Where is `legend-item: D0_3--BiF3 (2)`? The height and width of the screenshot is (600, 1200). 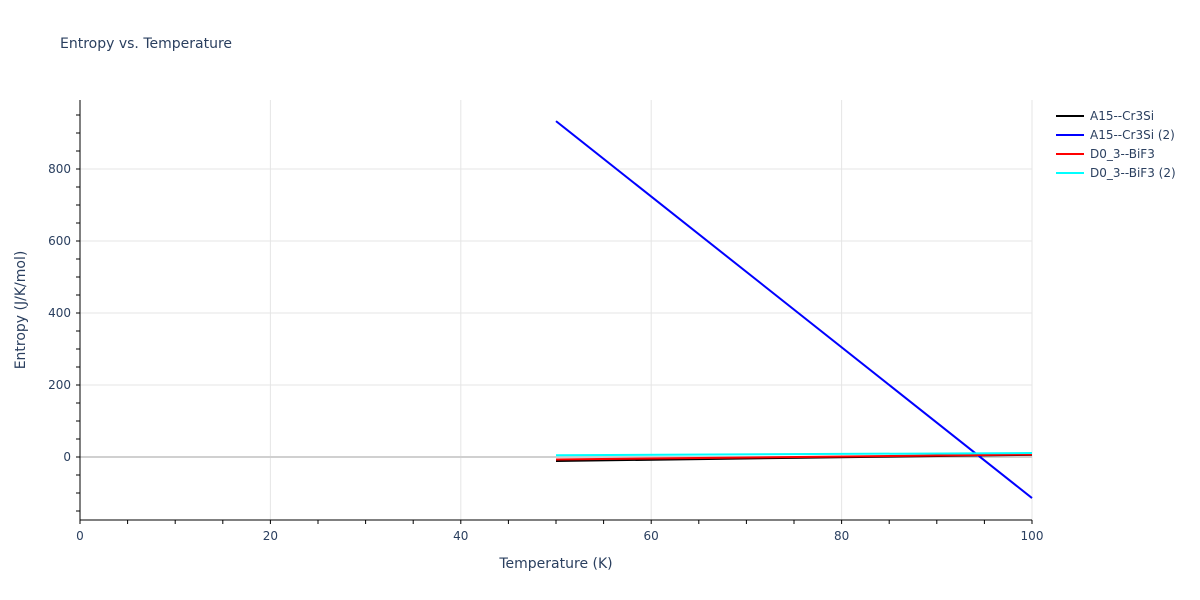 legend-item: D0_3--BiF3 (2) is located at coordinates (1116, 172).